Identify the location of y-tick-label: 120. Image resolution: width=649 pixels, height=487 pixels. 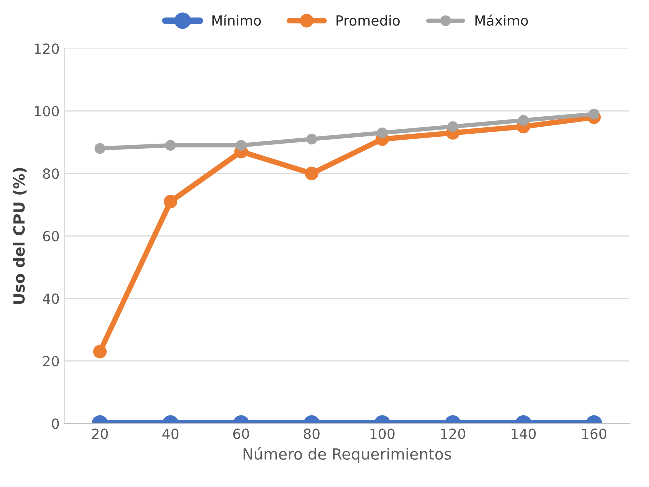
(47, 49).